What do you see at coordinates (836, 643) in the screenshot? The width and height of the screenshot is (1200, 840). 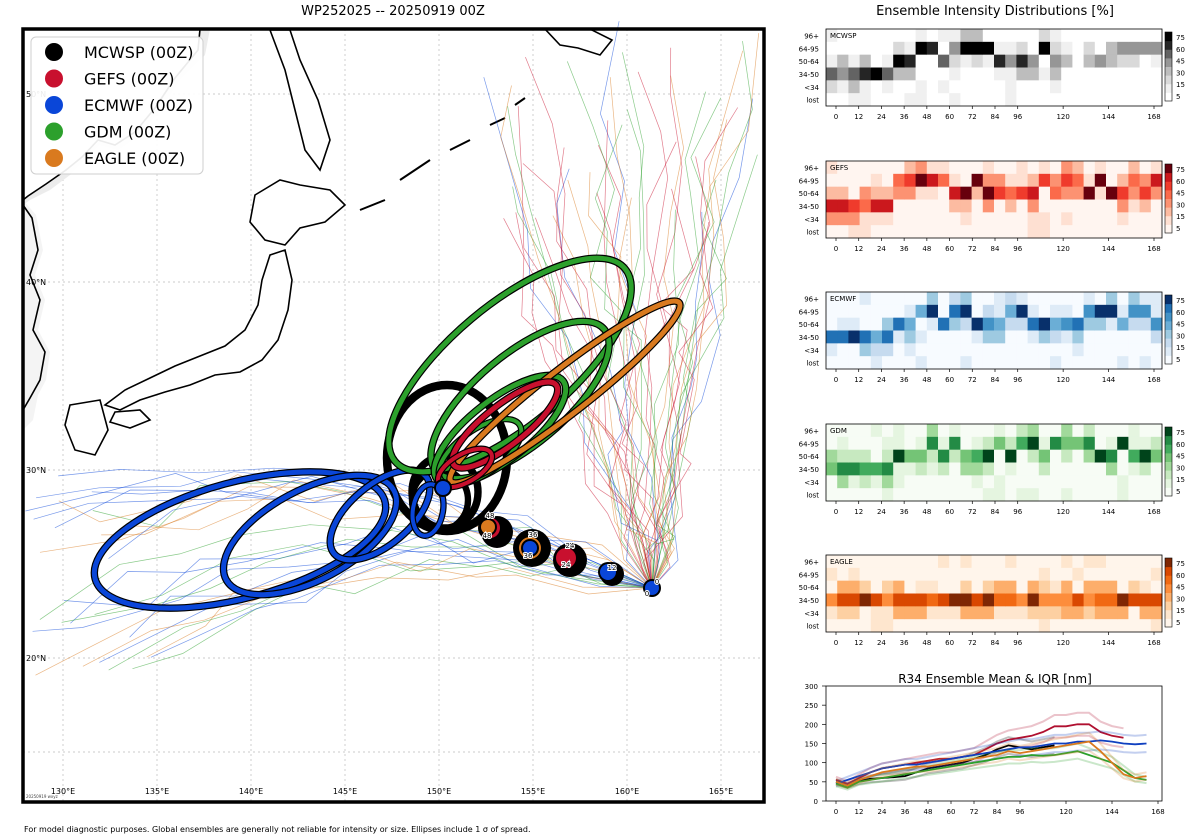 I see `heatmap-xtick-label: 0` at bounding box center [836, 643].